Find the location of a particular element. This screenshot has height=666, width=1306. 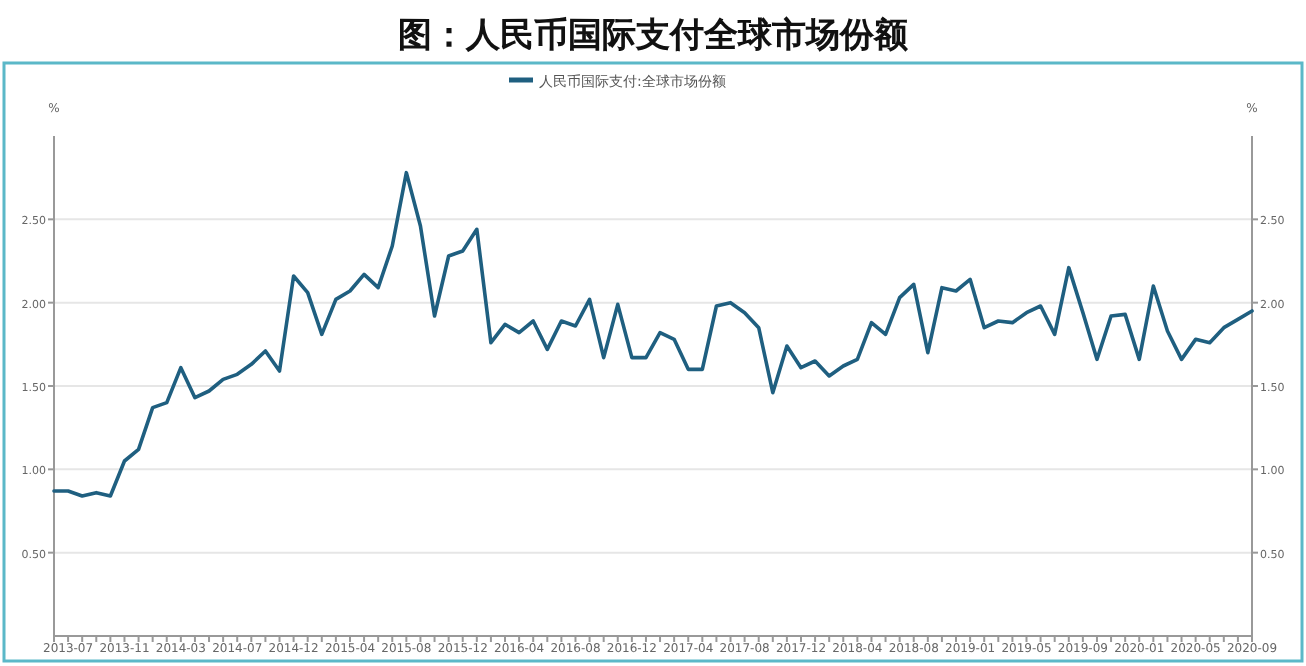

chart-title: 图：人民币国际支付全球市场份额 is located at coordinates (654, 36).